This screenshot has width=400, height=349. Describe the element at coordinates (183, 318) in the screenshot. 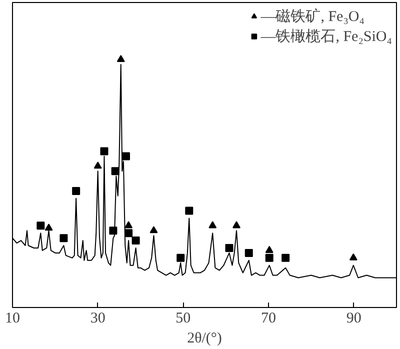

I see `x-tick-label: 50` at that location.